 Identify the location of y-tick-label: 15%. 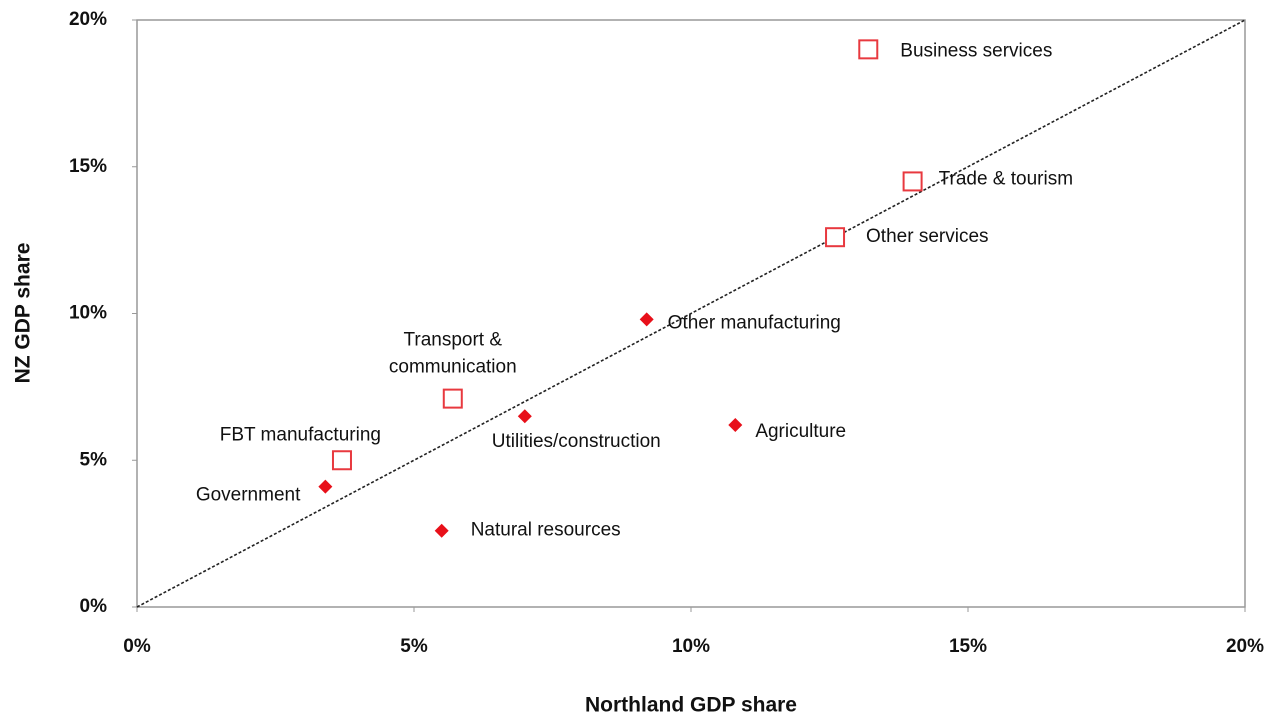
(88, 166).